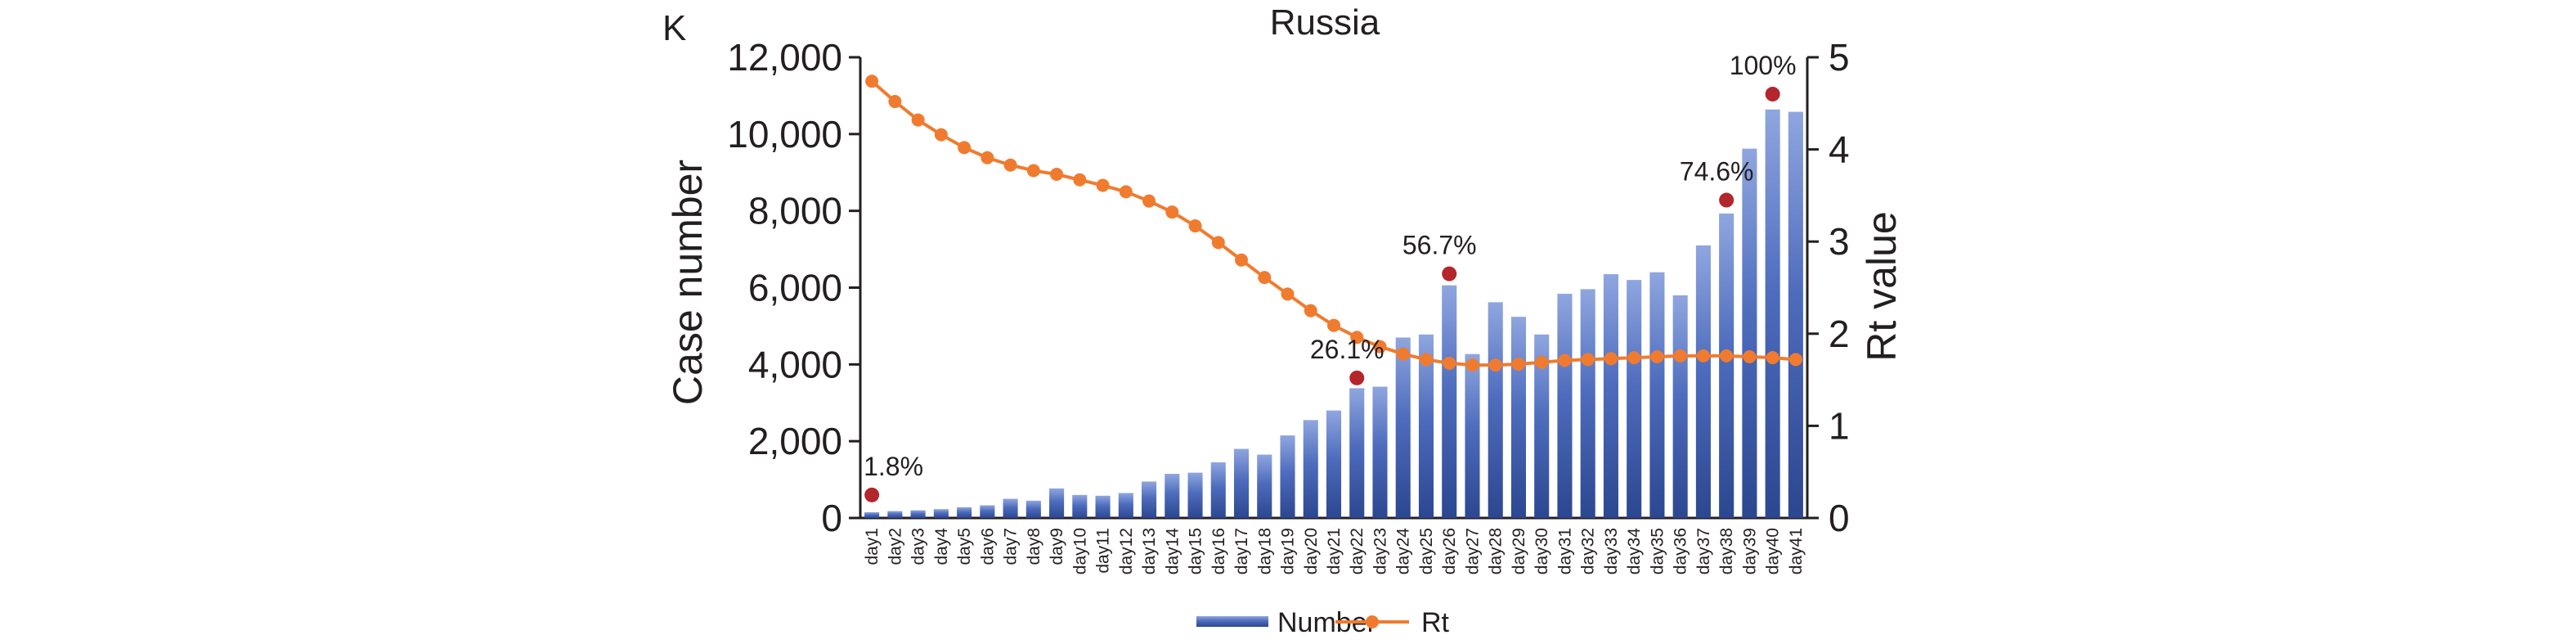  What do you see at coordinates (873, 547) in the screenshot?
I see `x-tick-label: day1` at bounding box center [873, 547].